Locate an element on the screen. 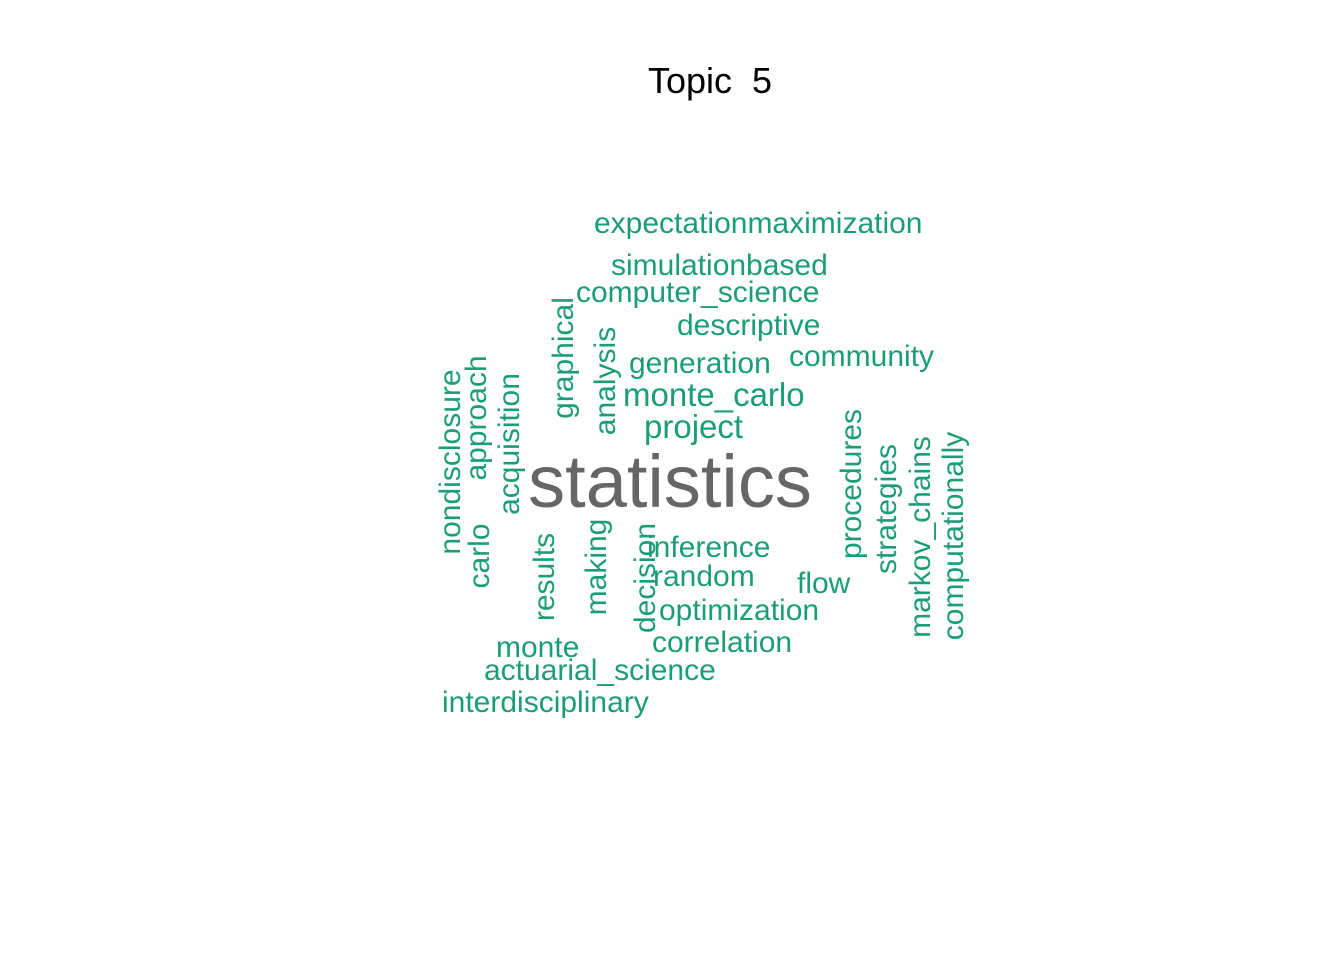 Image resolution: width=1344 pixels, height=960 pixels. word-project: project is located at coordinates (693, 426).